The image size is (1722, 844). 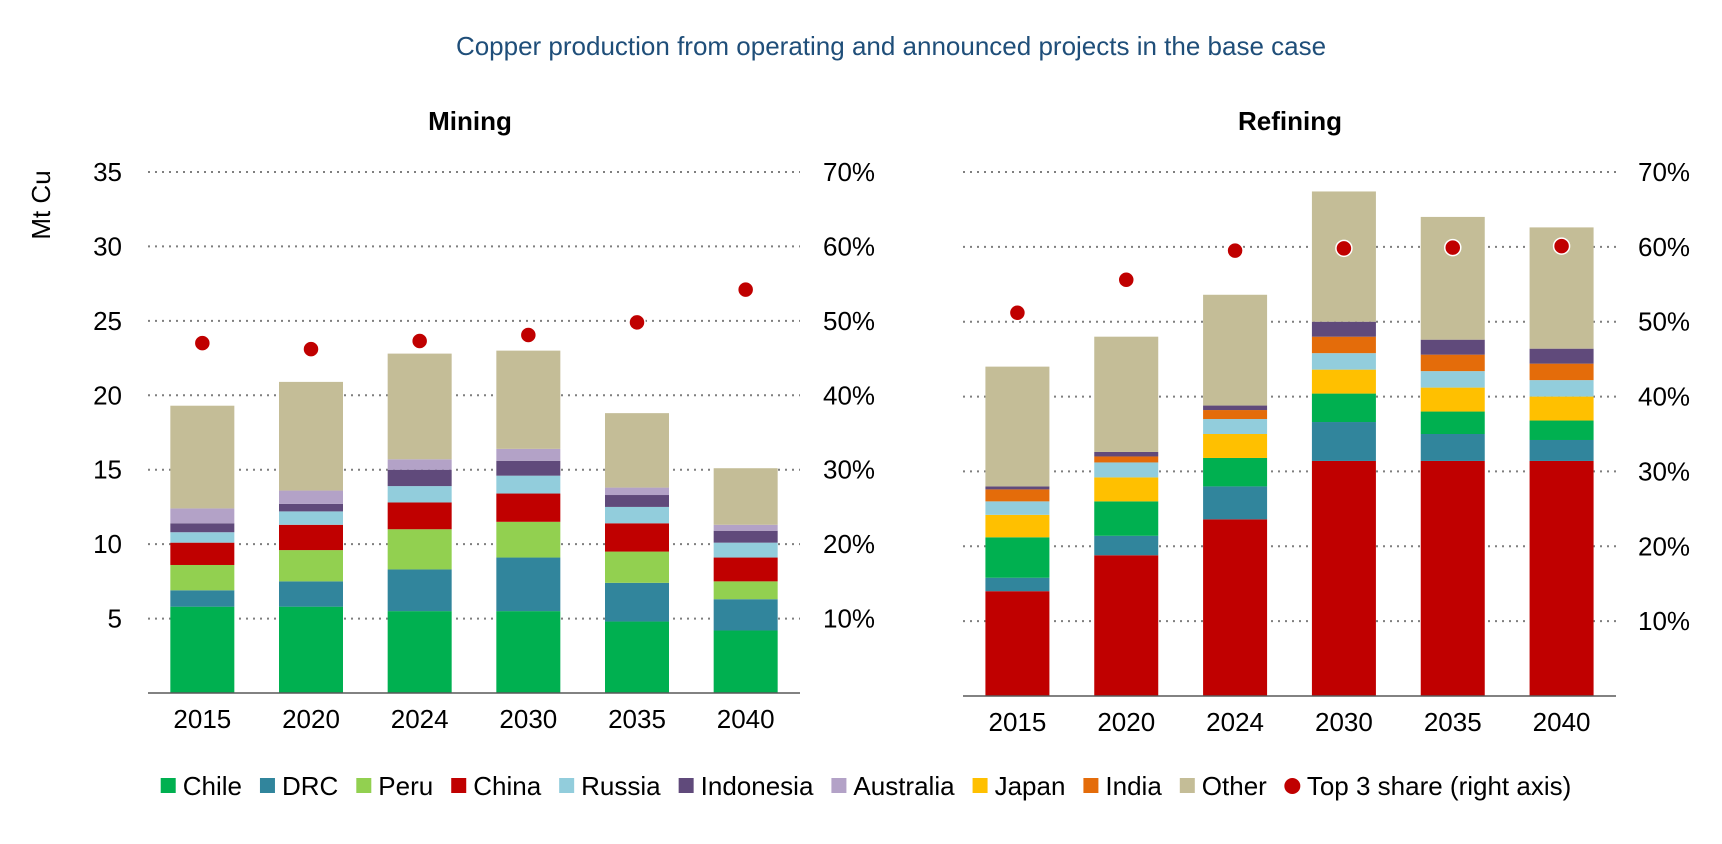 What do you see at coordinates (1664, 247) in the screenshot?
I see `refining-y2-tick-label: 60%` at bounding box center [1664, 247].